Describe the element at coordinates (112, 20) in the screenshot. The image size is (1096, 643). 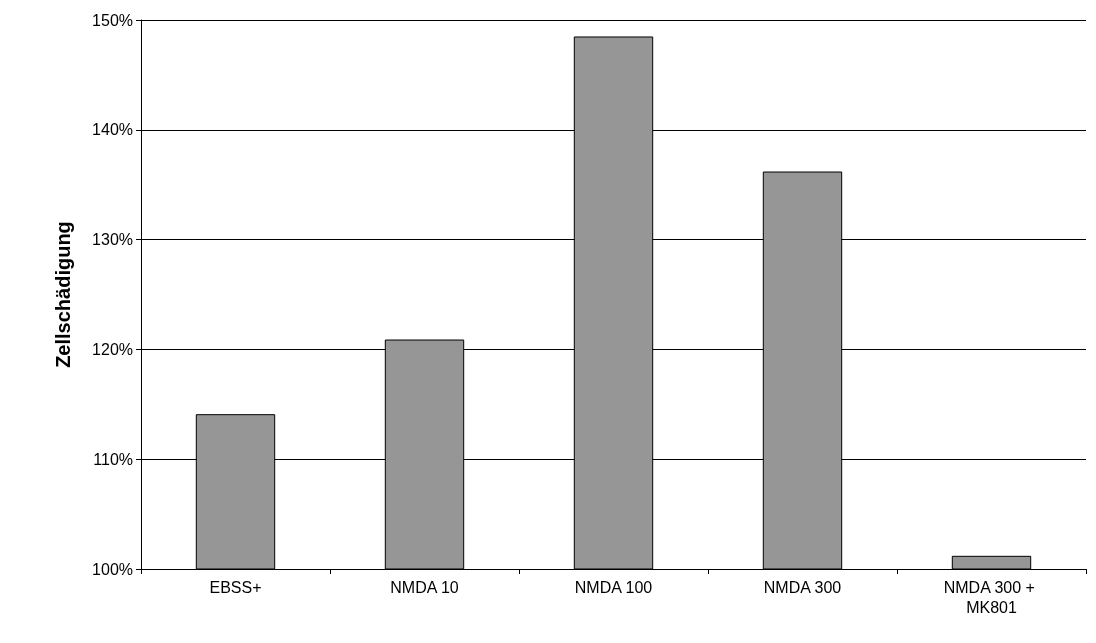
I see `y-tick-label: 150%` at that location.